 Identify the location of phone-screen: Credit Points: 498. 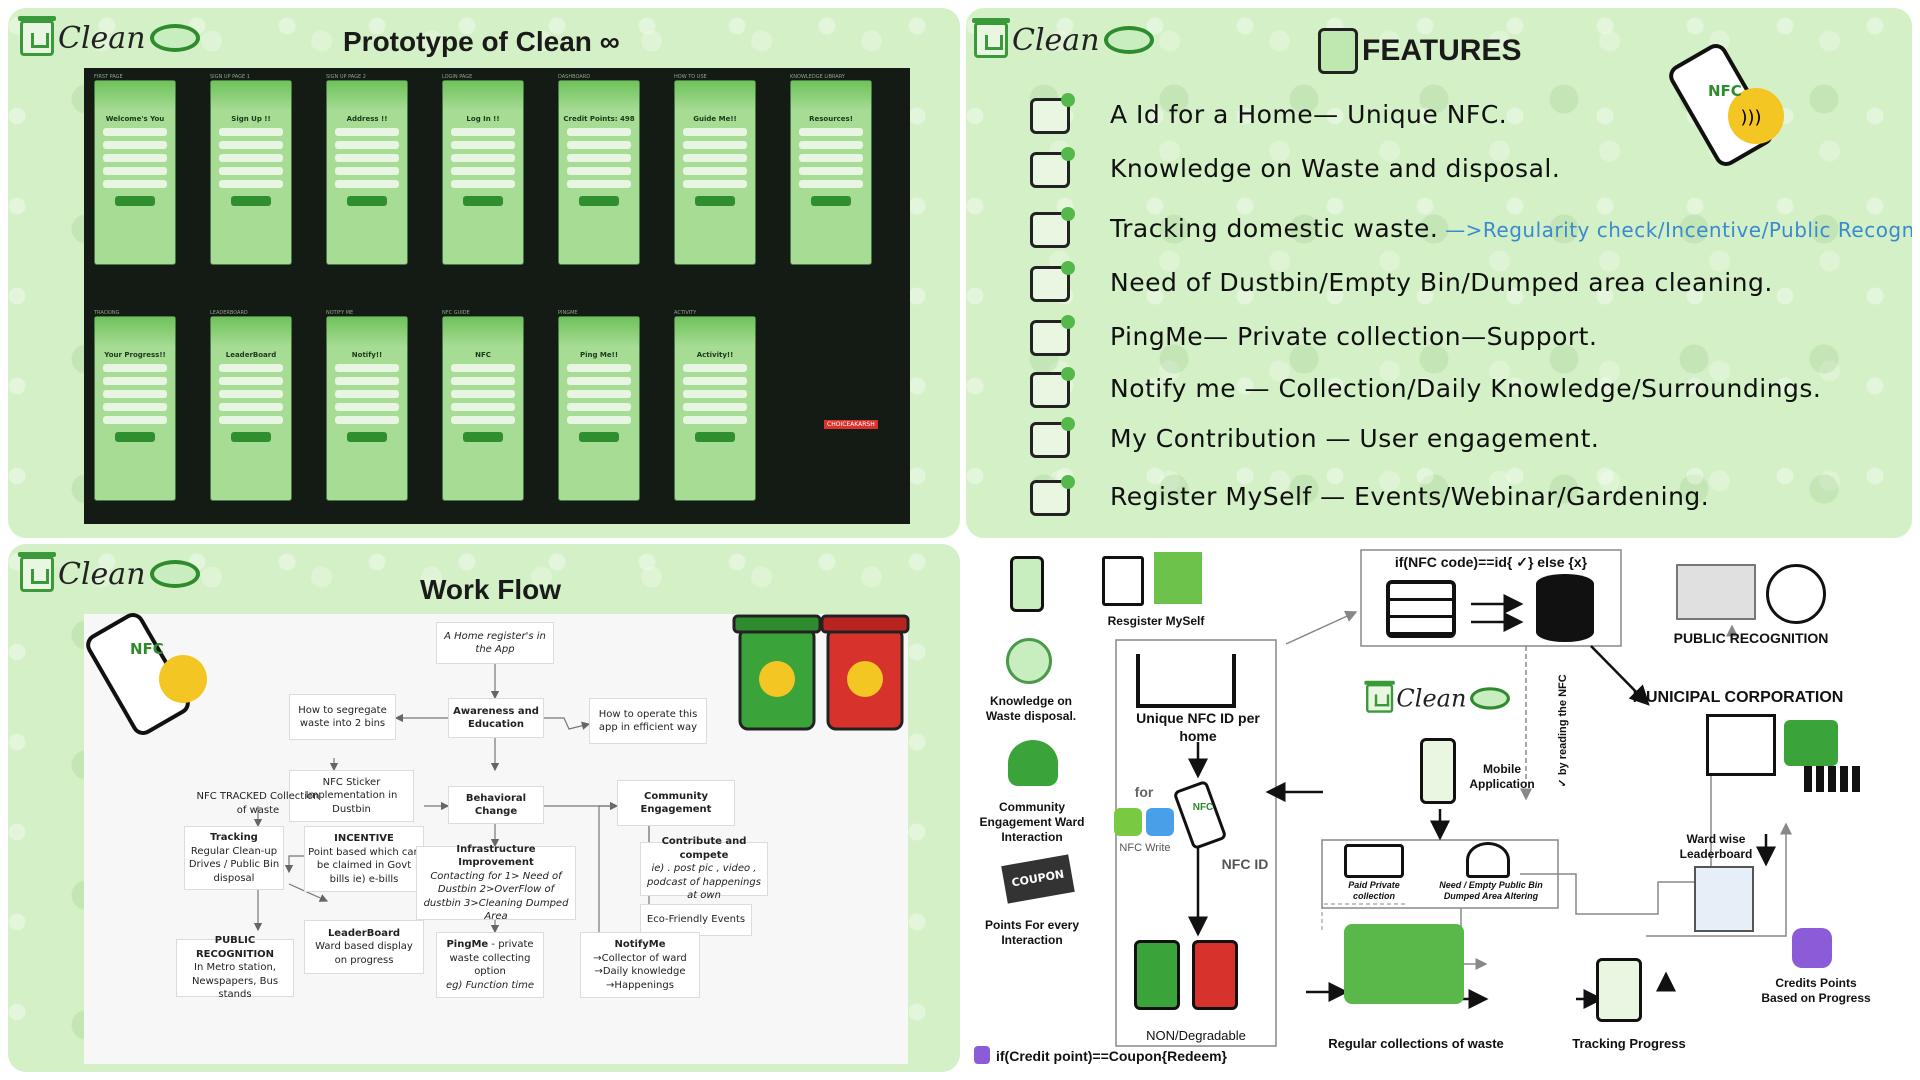
(599, 172).